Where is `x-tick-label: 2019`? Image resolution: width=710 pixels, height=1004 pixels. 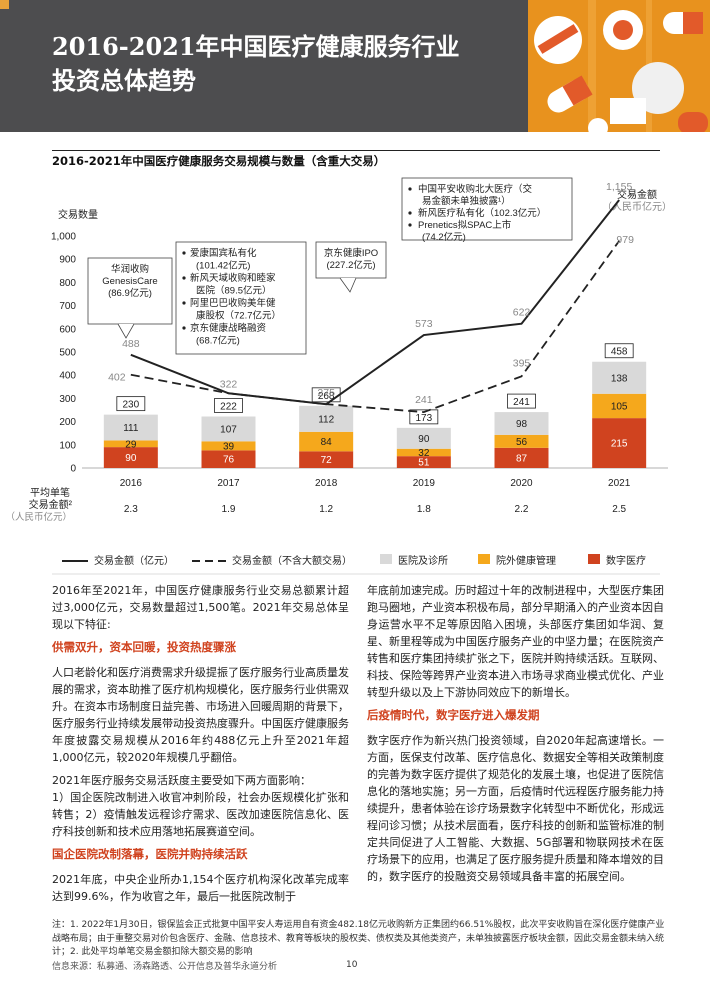 x-tick-label: 2019 is located at coordinates (424, 483).